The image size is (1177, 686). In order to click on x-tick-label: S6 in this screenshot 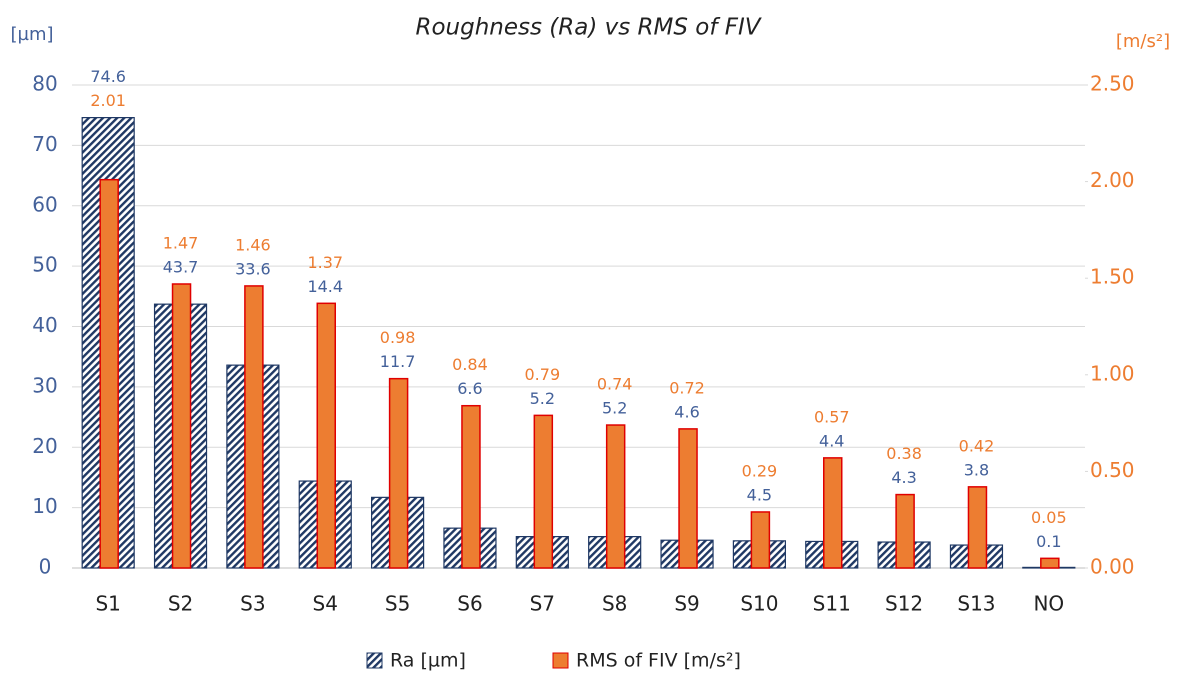, I will do `click(469, 604)`.